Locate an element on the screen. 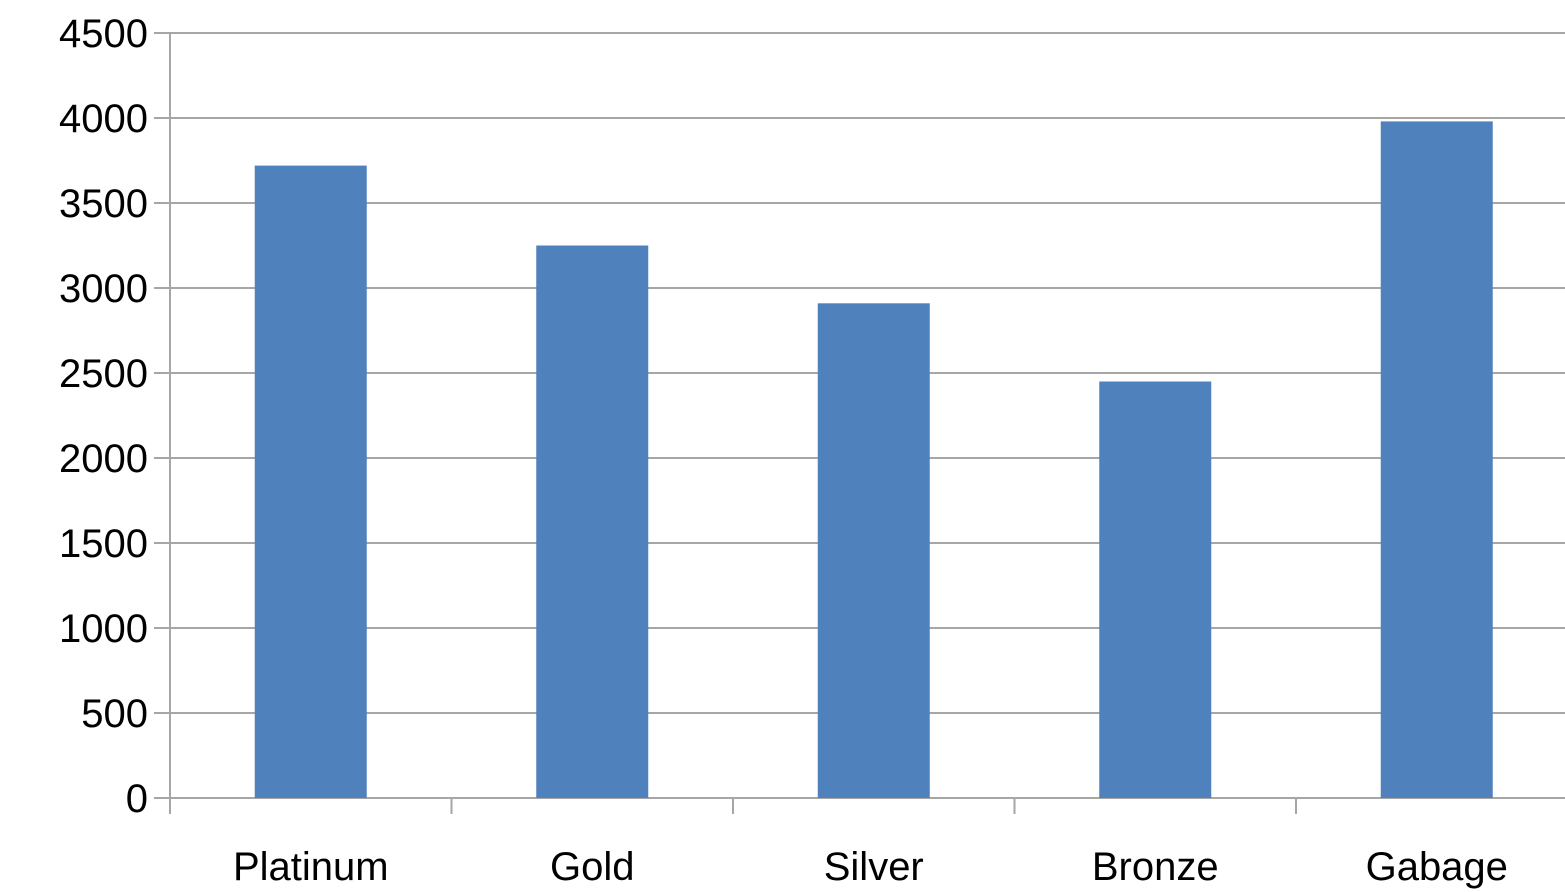 Image resolution: width=1565 pixels, height=892 pixels. y-tick-label: 3000 is located at coordinates (103, 289).